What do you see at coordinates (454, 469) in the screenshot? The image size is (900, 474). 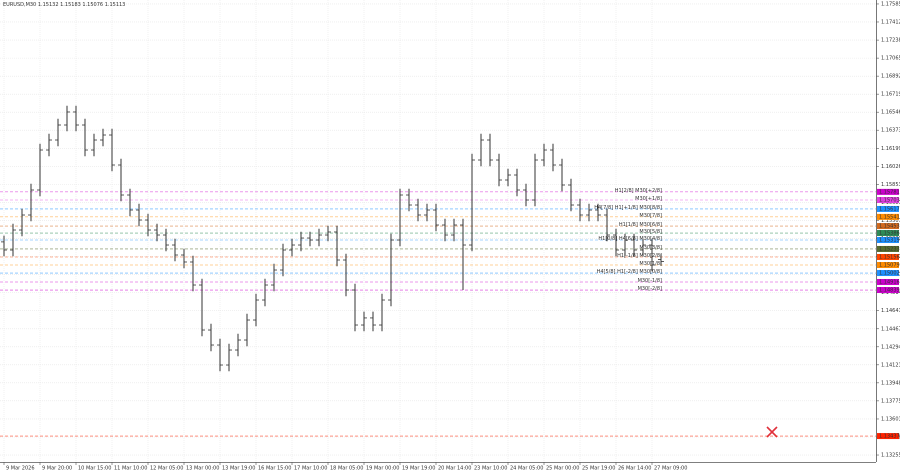 I see `x-tick-label: 20 Mar 14:00` at bounding box center [454, 469].